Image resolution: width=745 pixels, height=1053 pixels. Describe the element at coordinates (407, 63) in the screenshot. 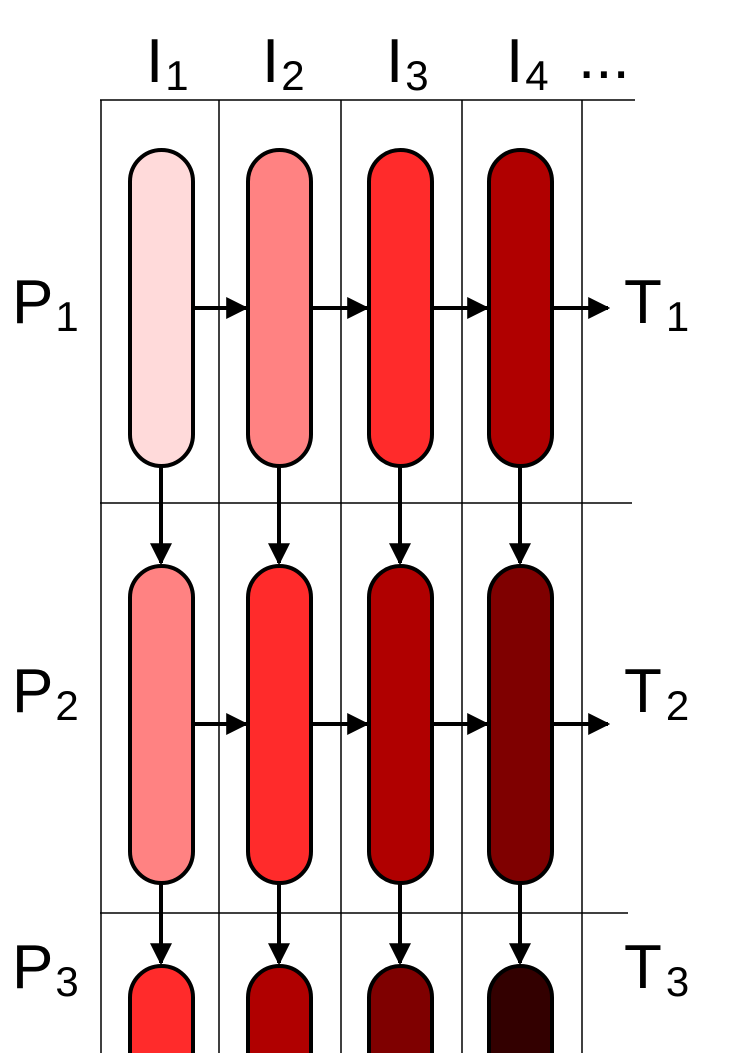

I see `column-header-3: I3` at that location.